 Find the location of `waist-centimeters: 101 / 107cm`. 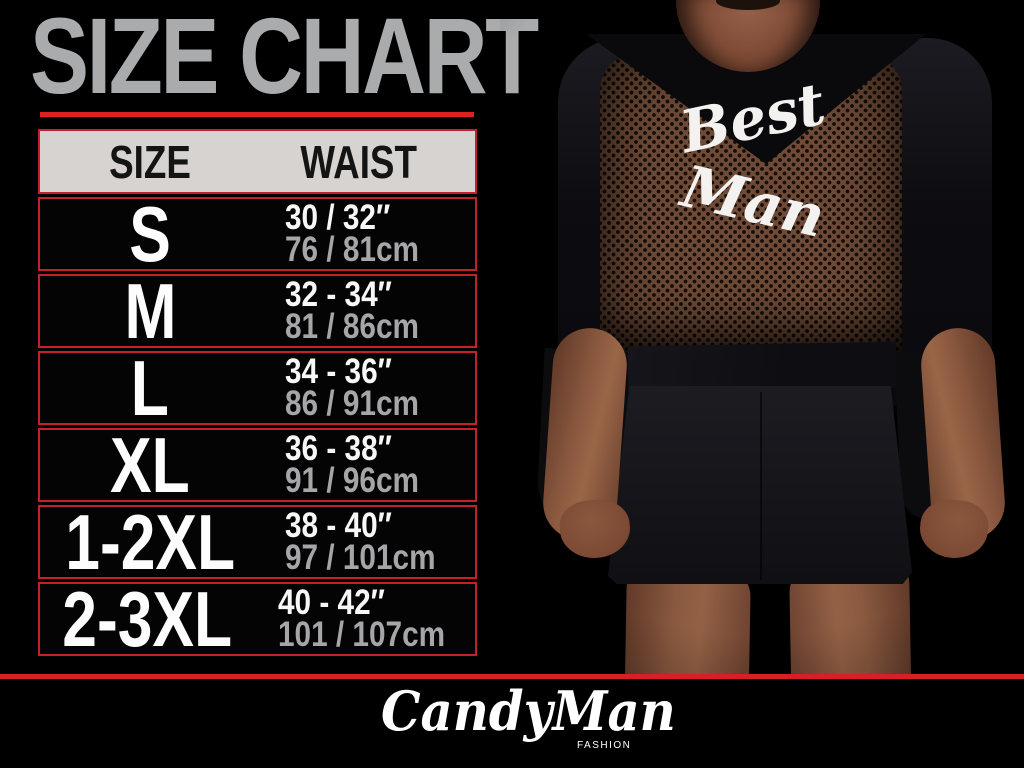

waist-centimeters: 101 / 107cm is located at coordinates (362, 634).